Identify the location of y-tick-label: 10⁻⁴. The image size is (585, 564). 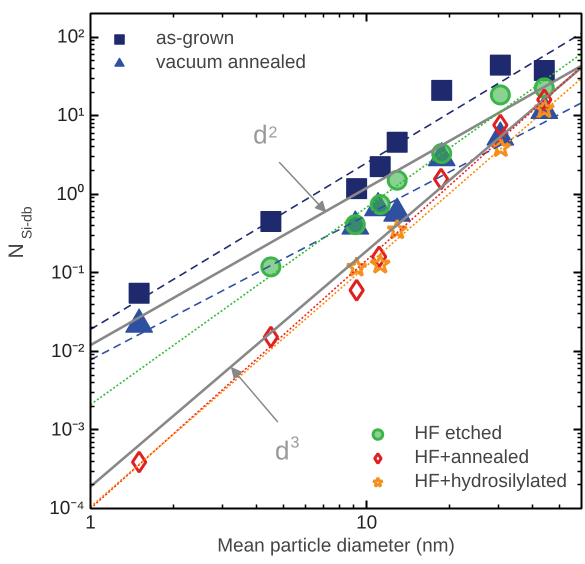
(67, 508).